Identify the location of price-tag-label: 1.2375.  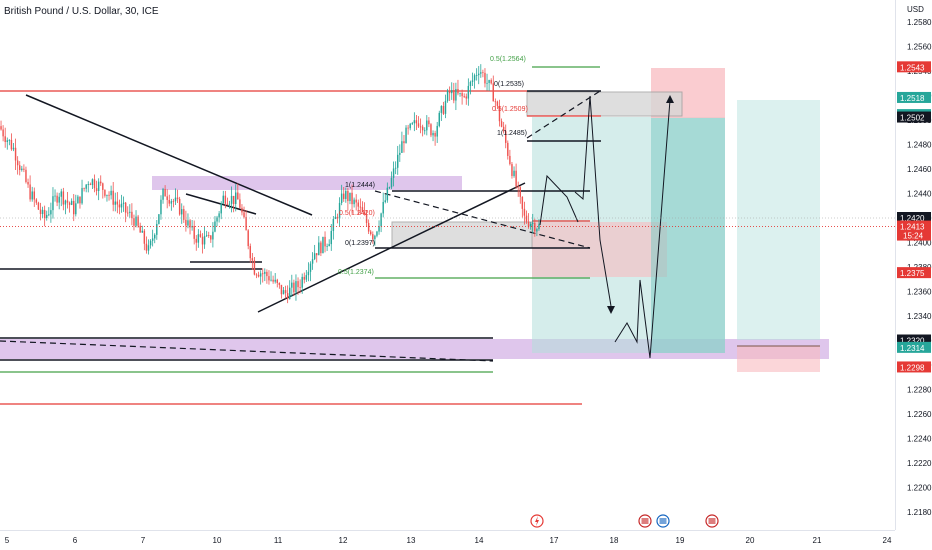
(912, 273).